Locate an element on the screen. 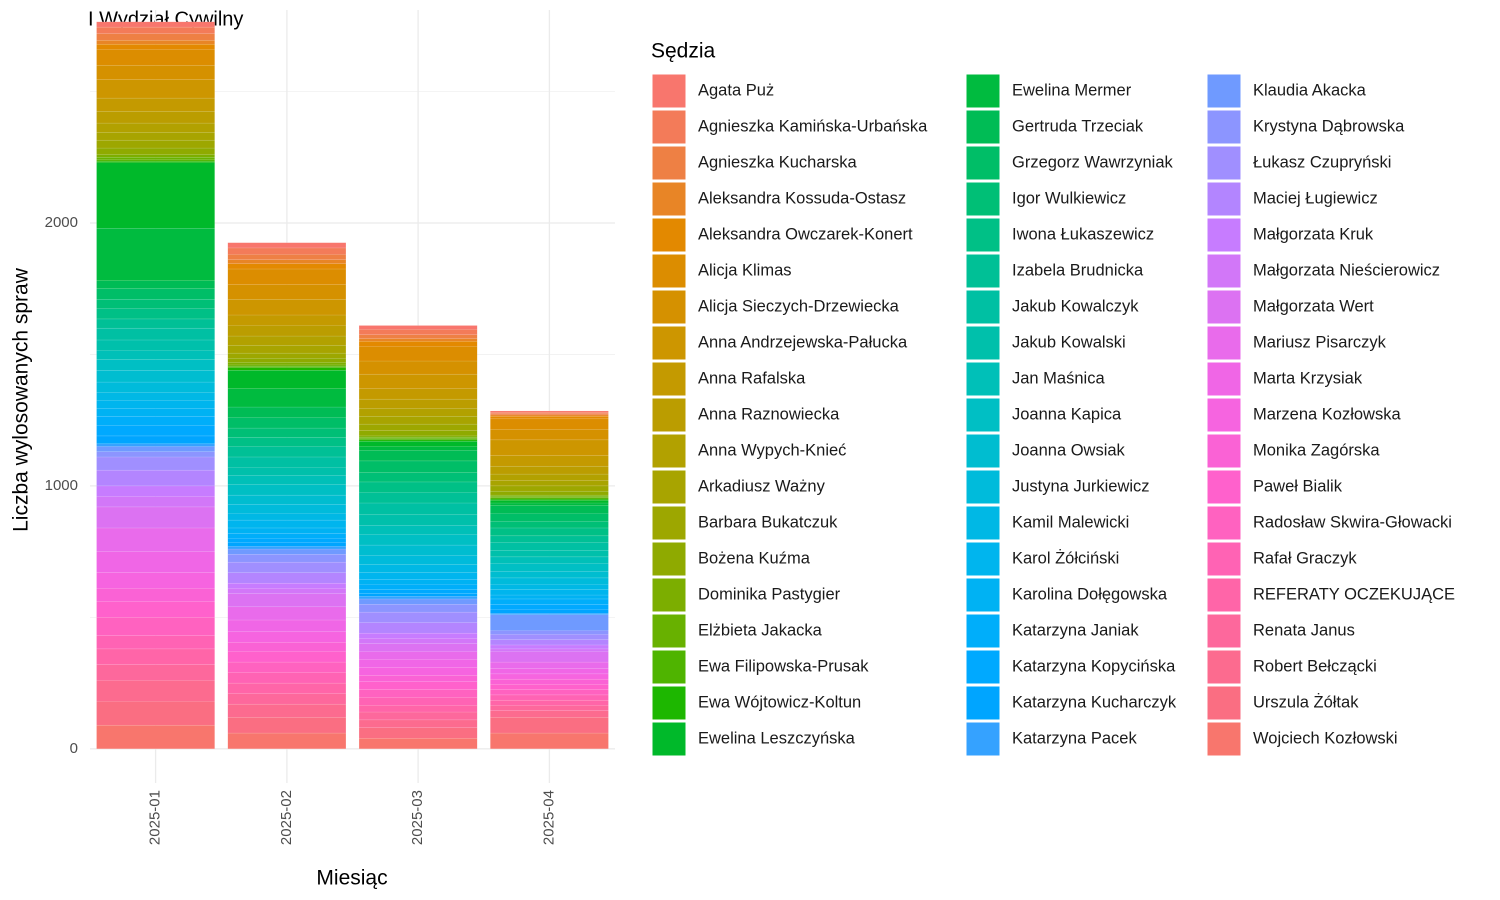 The image size is (1500, 900). legend-label: Agnieszka Kamińska-Urbańska is located at coordinates (813, 126).